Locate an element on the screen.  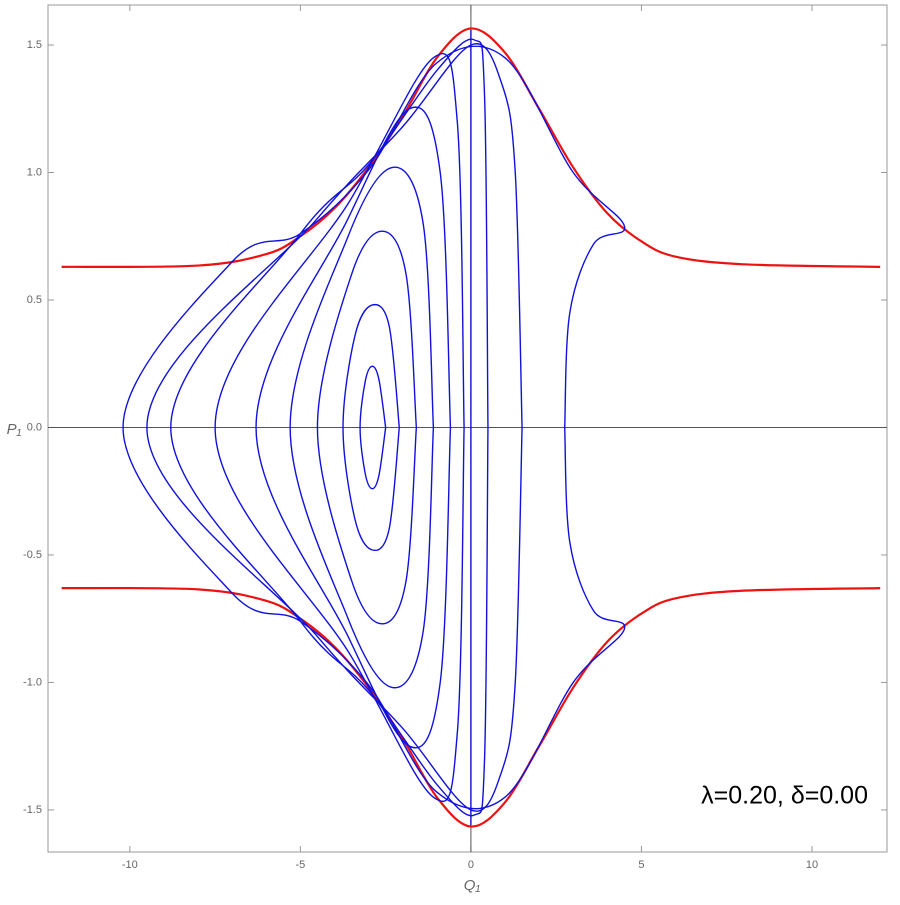
annotation: λ=0.20, δ=0.00 is located at coordinates (784, 796).